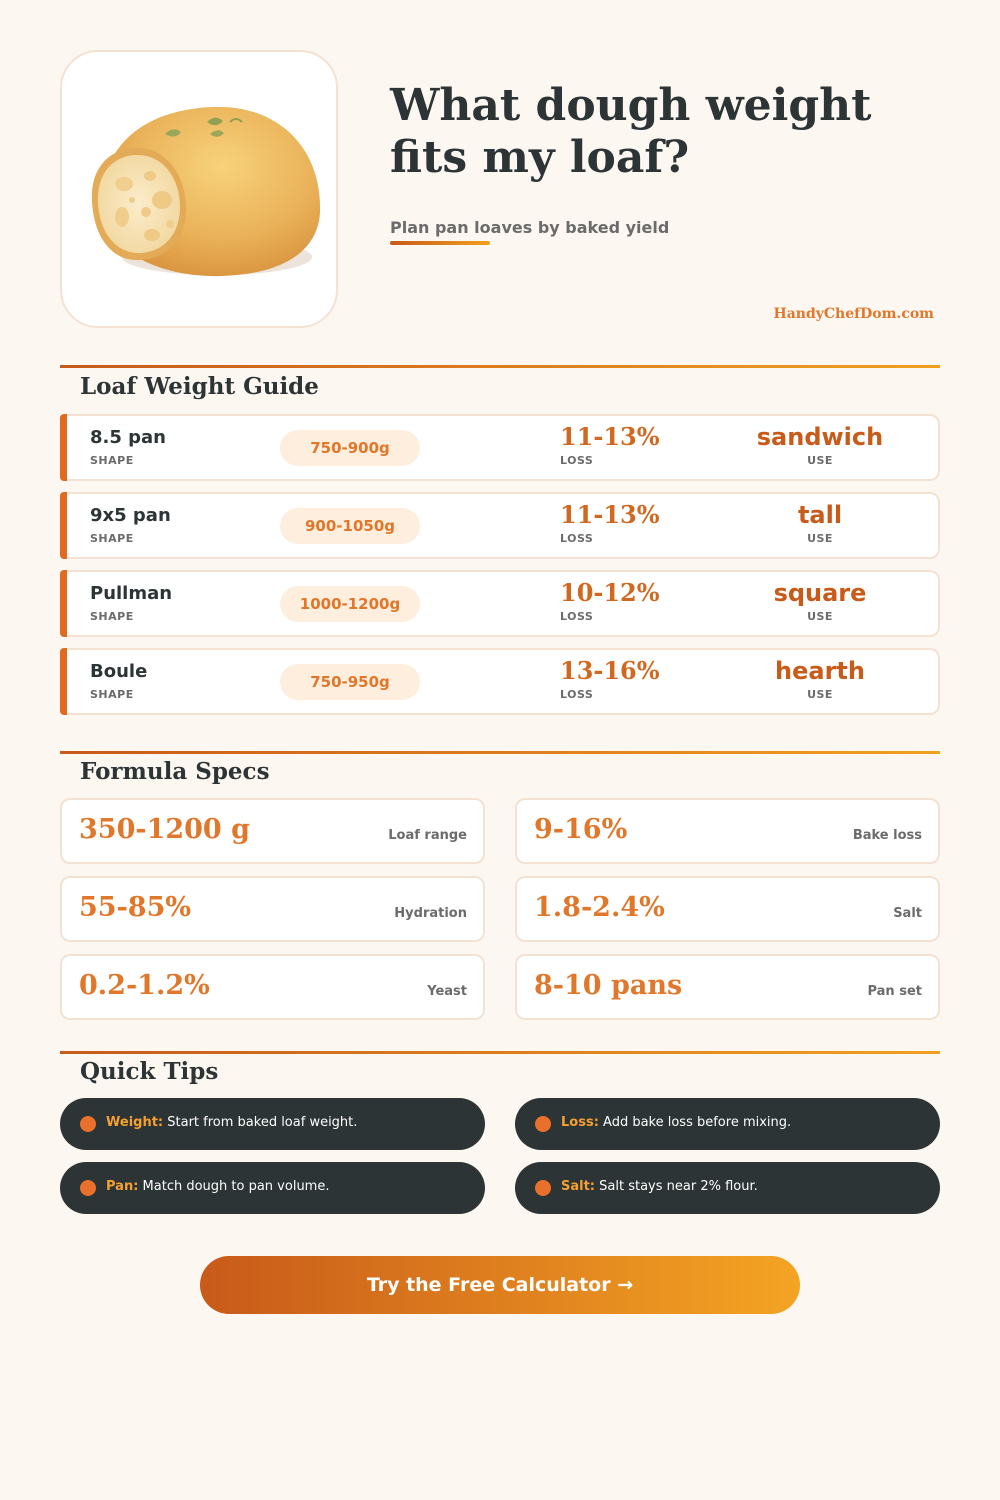  Describe the element at coordinates (727, 987) in the screenshot. I see `spec-card: 8-10 pans Pan set` at that location.